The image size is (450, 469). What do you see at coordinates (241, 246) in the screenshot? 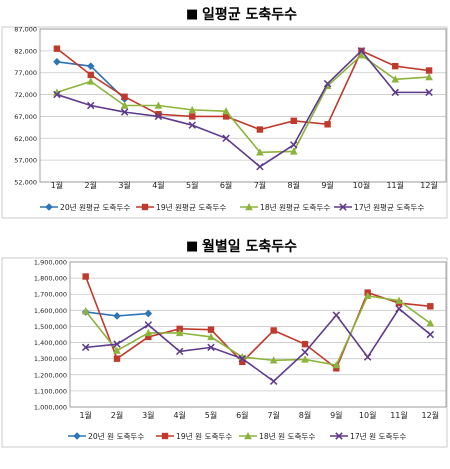
I see `chart2-title-group: ■ 월별일 도축두수` at bounding box center [241, 246].